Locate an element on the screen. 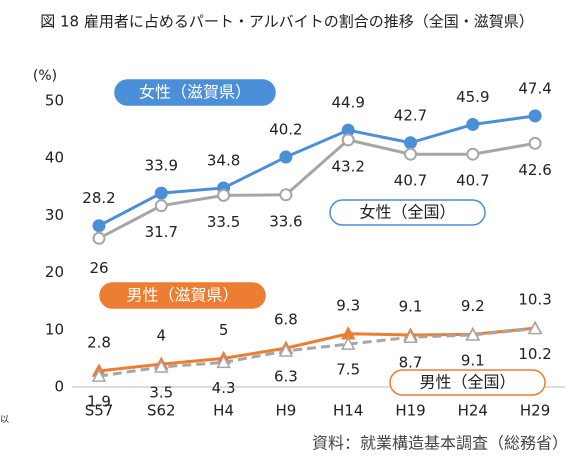 The image size is (574, 457). data-label: 9.2 is located at coordinates (473, 306).